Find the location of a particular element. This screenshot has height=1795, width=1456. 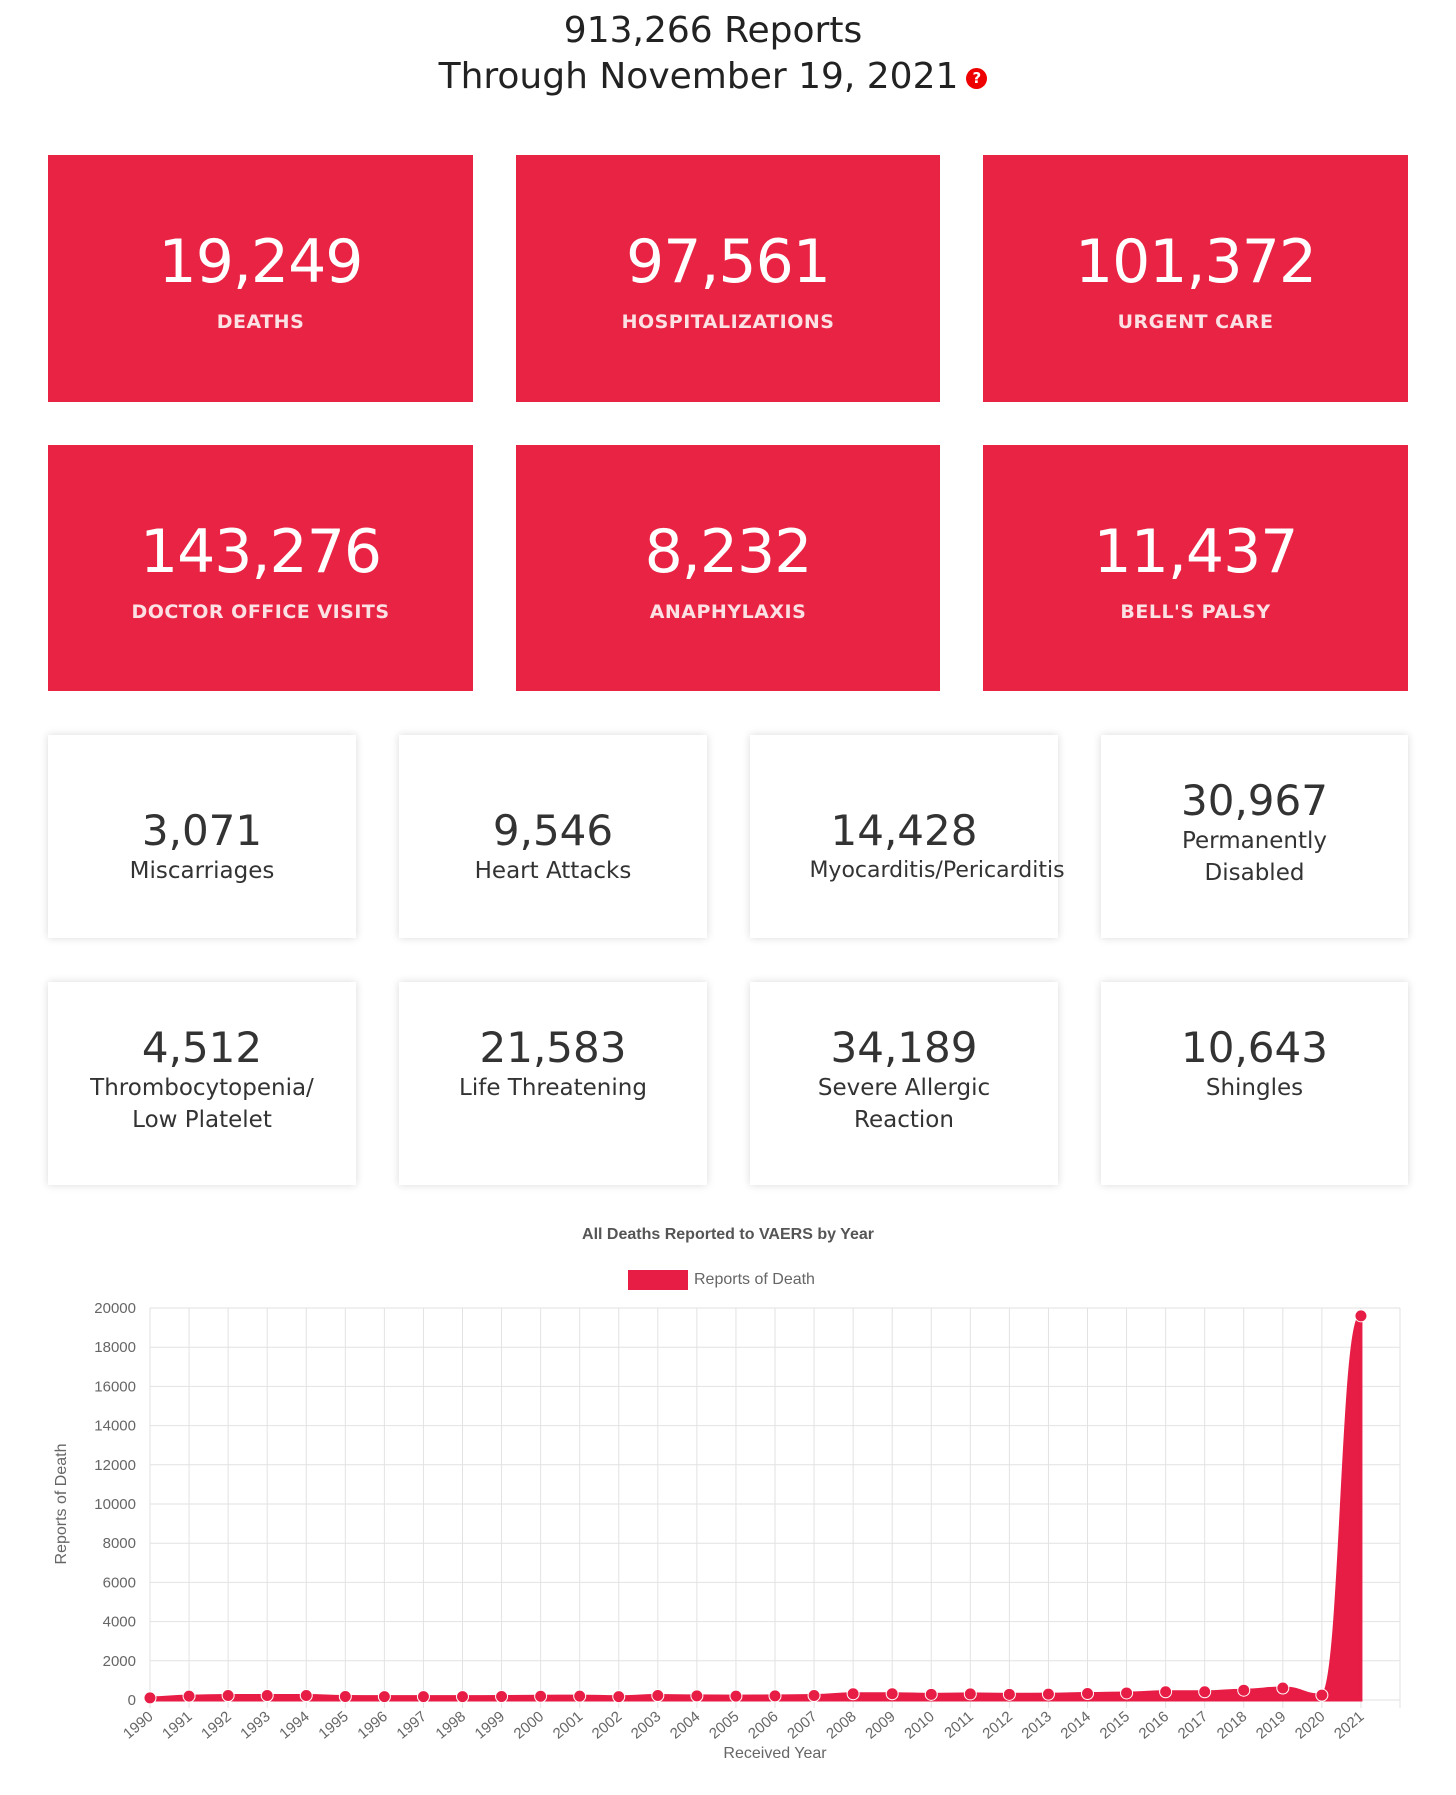

x-tick-label: 2020 is located at coordinates (1310, 1725).